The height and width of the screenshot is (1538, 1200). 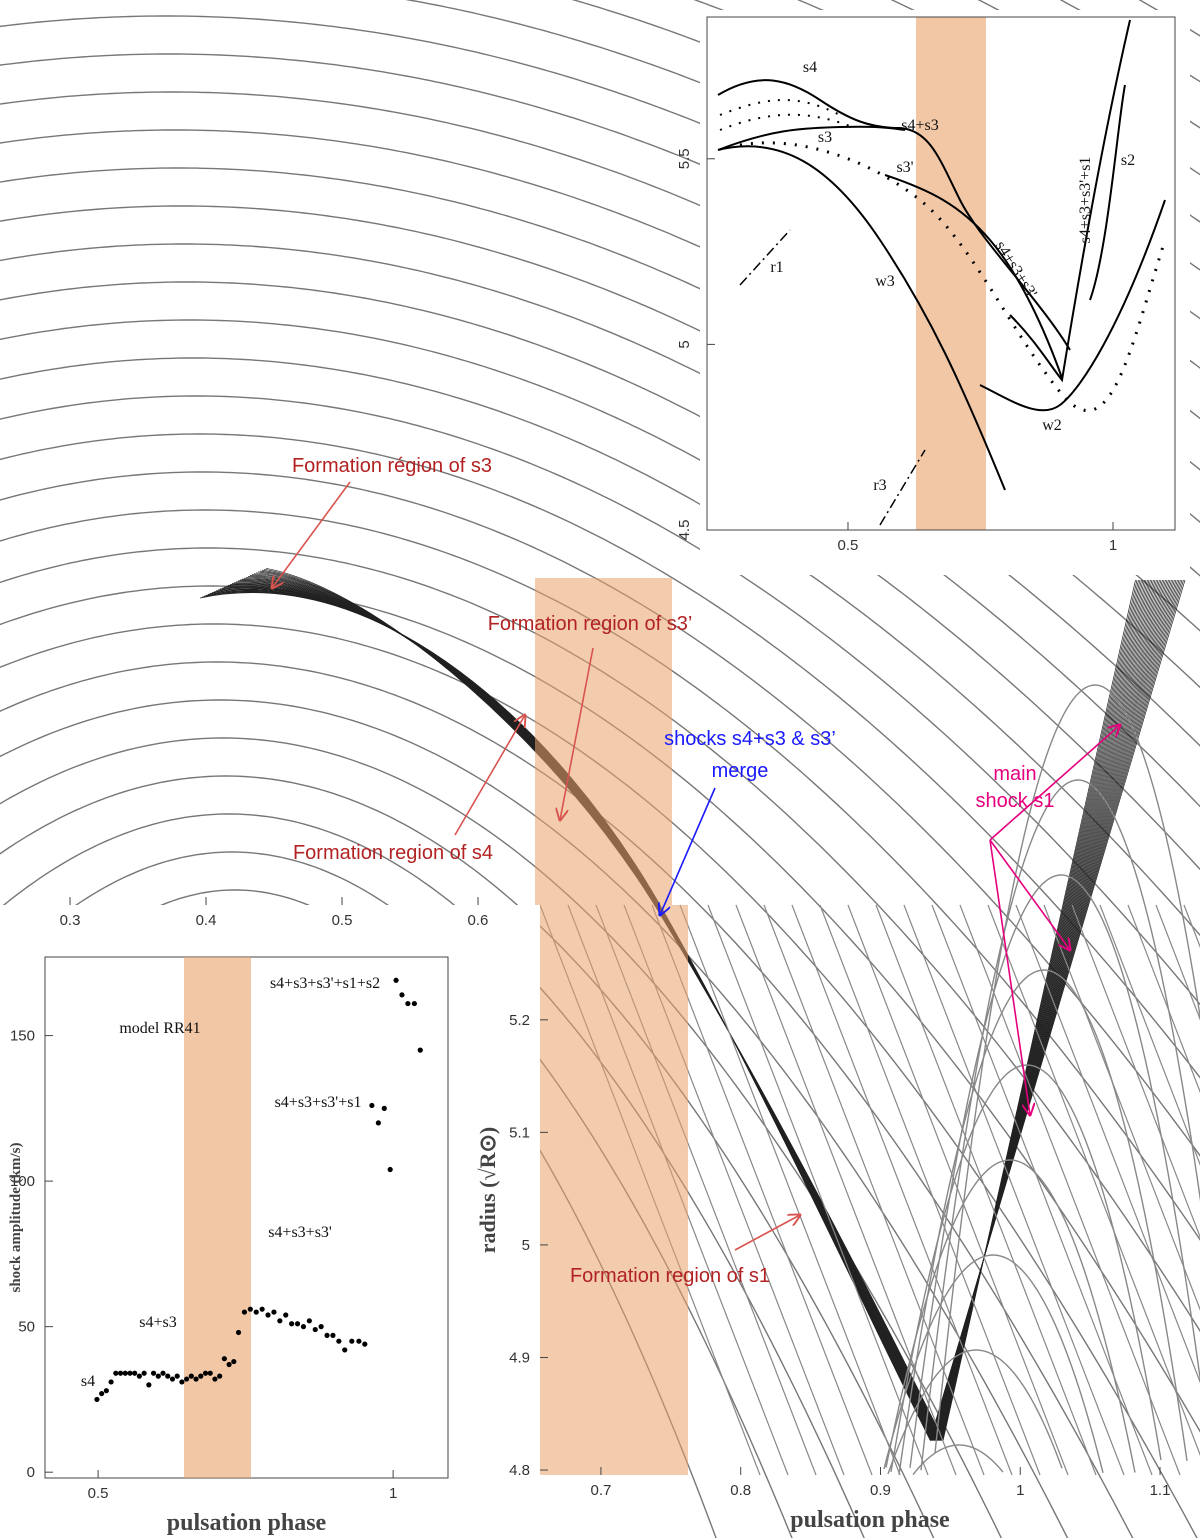 I want to click on annotation: Formation region of s1, so click(x=670, y=1276).